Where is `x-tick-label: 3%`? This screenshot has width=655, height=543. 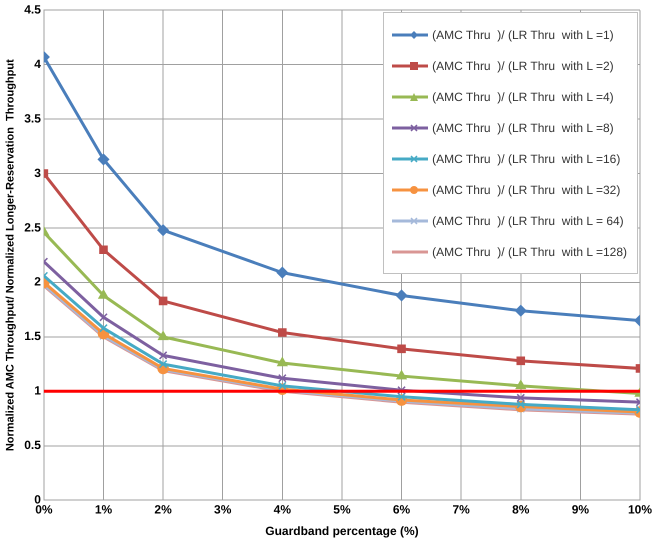
x-tick-label: 3% is located at coordinates (223, 509).